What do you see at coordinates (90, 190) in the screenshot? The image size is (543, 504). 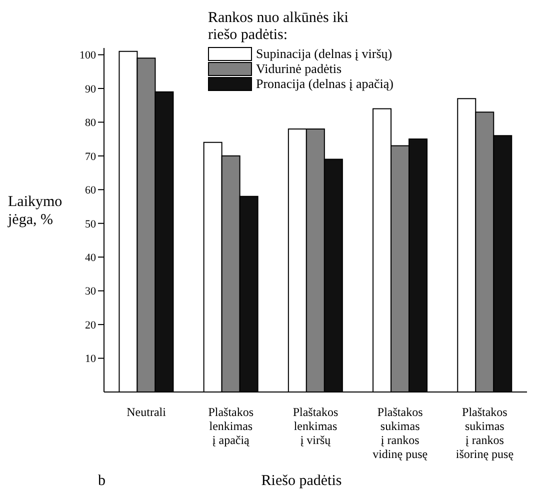 I see `y-tick-label: 60` at bounding box center [90, 190].